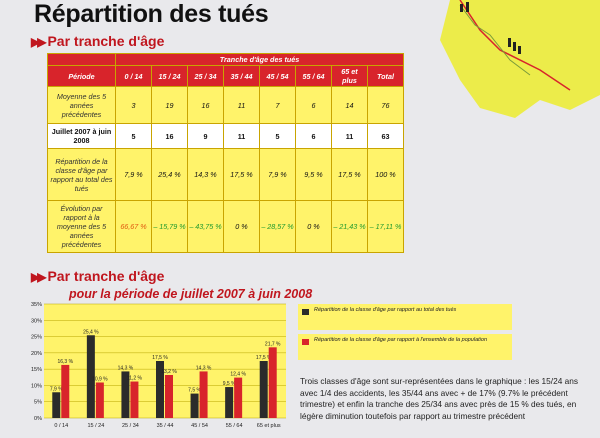 The image size is (600, 438). I want to click on table-cell: 7, so click(277, 105).